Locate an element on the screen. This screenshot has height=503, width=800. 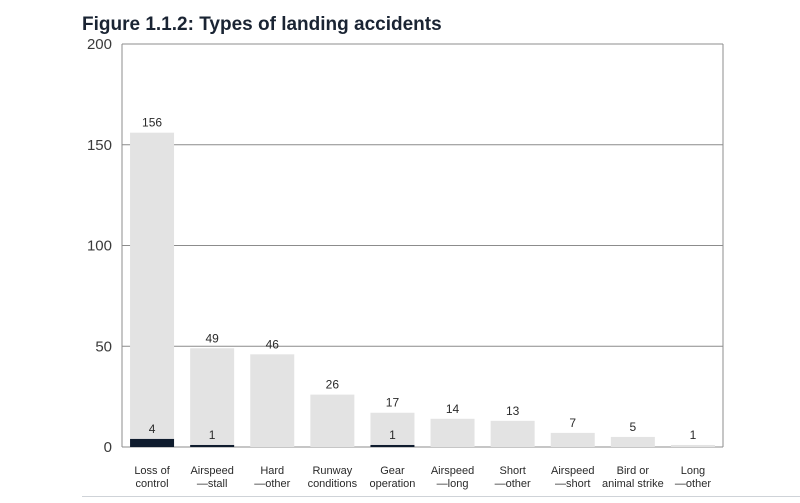
x-category-label-3-1: conditions is located at coordinates (333, 484).